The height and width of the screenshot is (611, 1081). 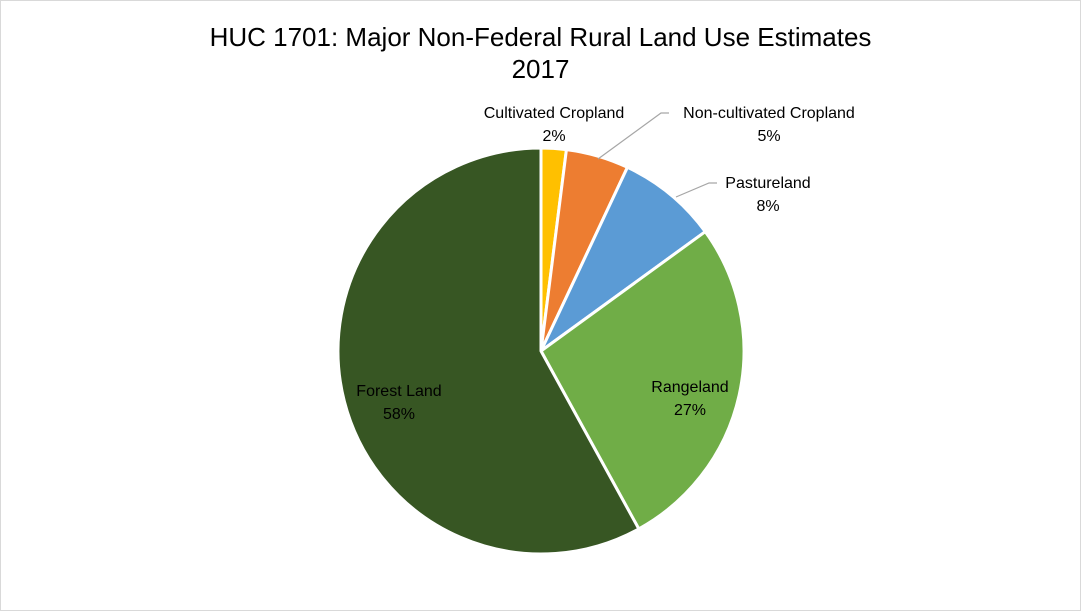 What do you see at coordinates (696, 190) in the screenshot?
I see `leader-line-pastureland` at bounding box center [696, 190].